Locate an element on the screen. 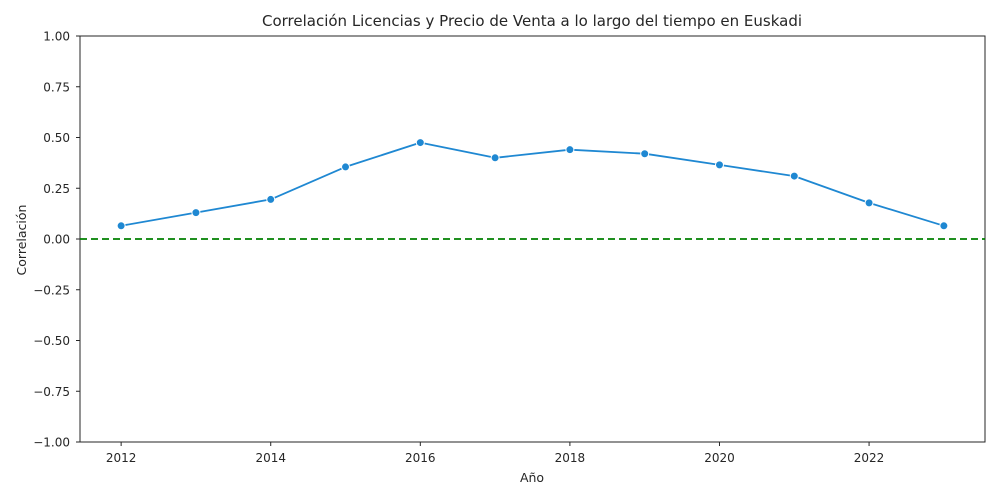 Image resolution: width=1000 pixels, height=504 pixels. y-tick-label: 0.50 is located at coordinates (56, 138).